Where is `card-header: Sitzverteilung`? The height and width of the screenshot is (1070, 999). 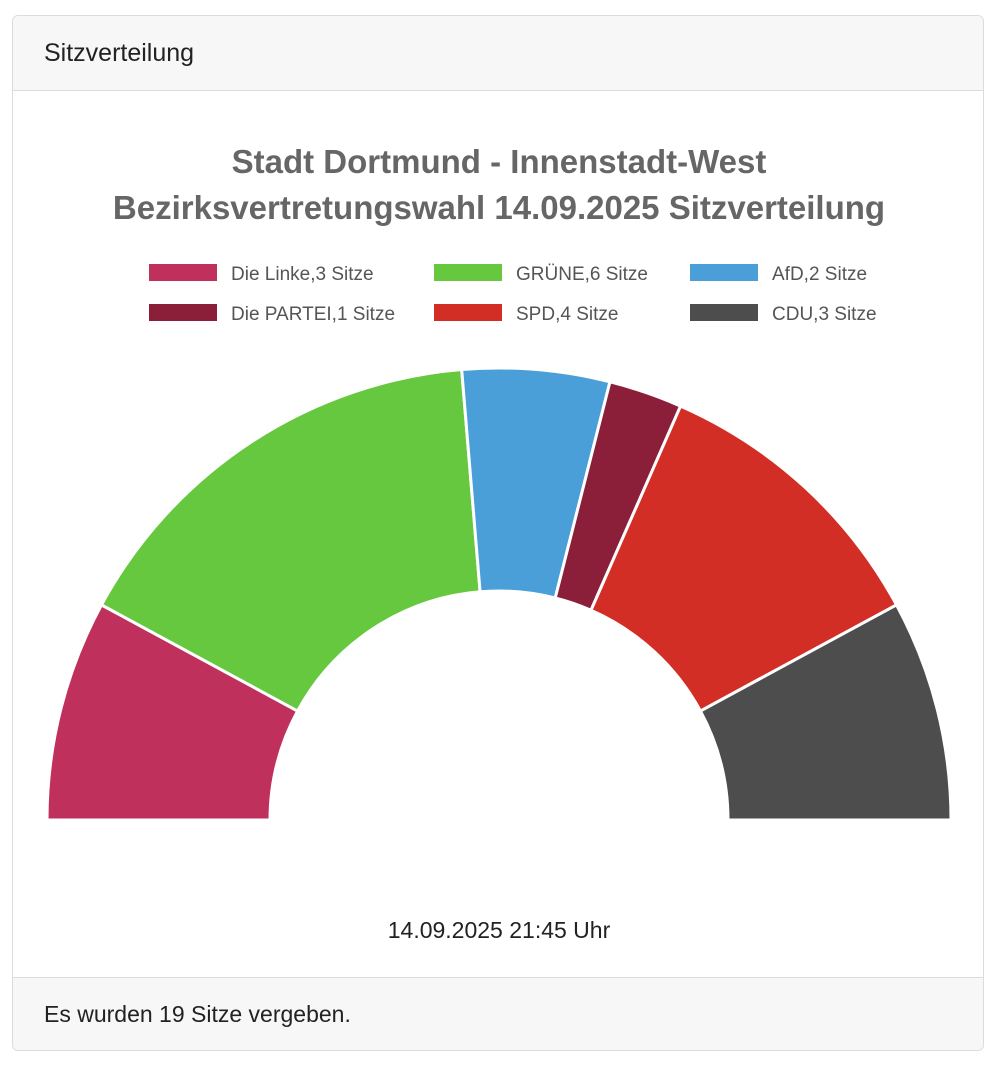
card-header: Sitzverteilung is located at coordinates (498, 53).